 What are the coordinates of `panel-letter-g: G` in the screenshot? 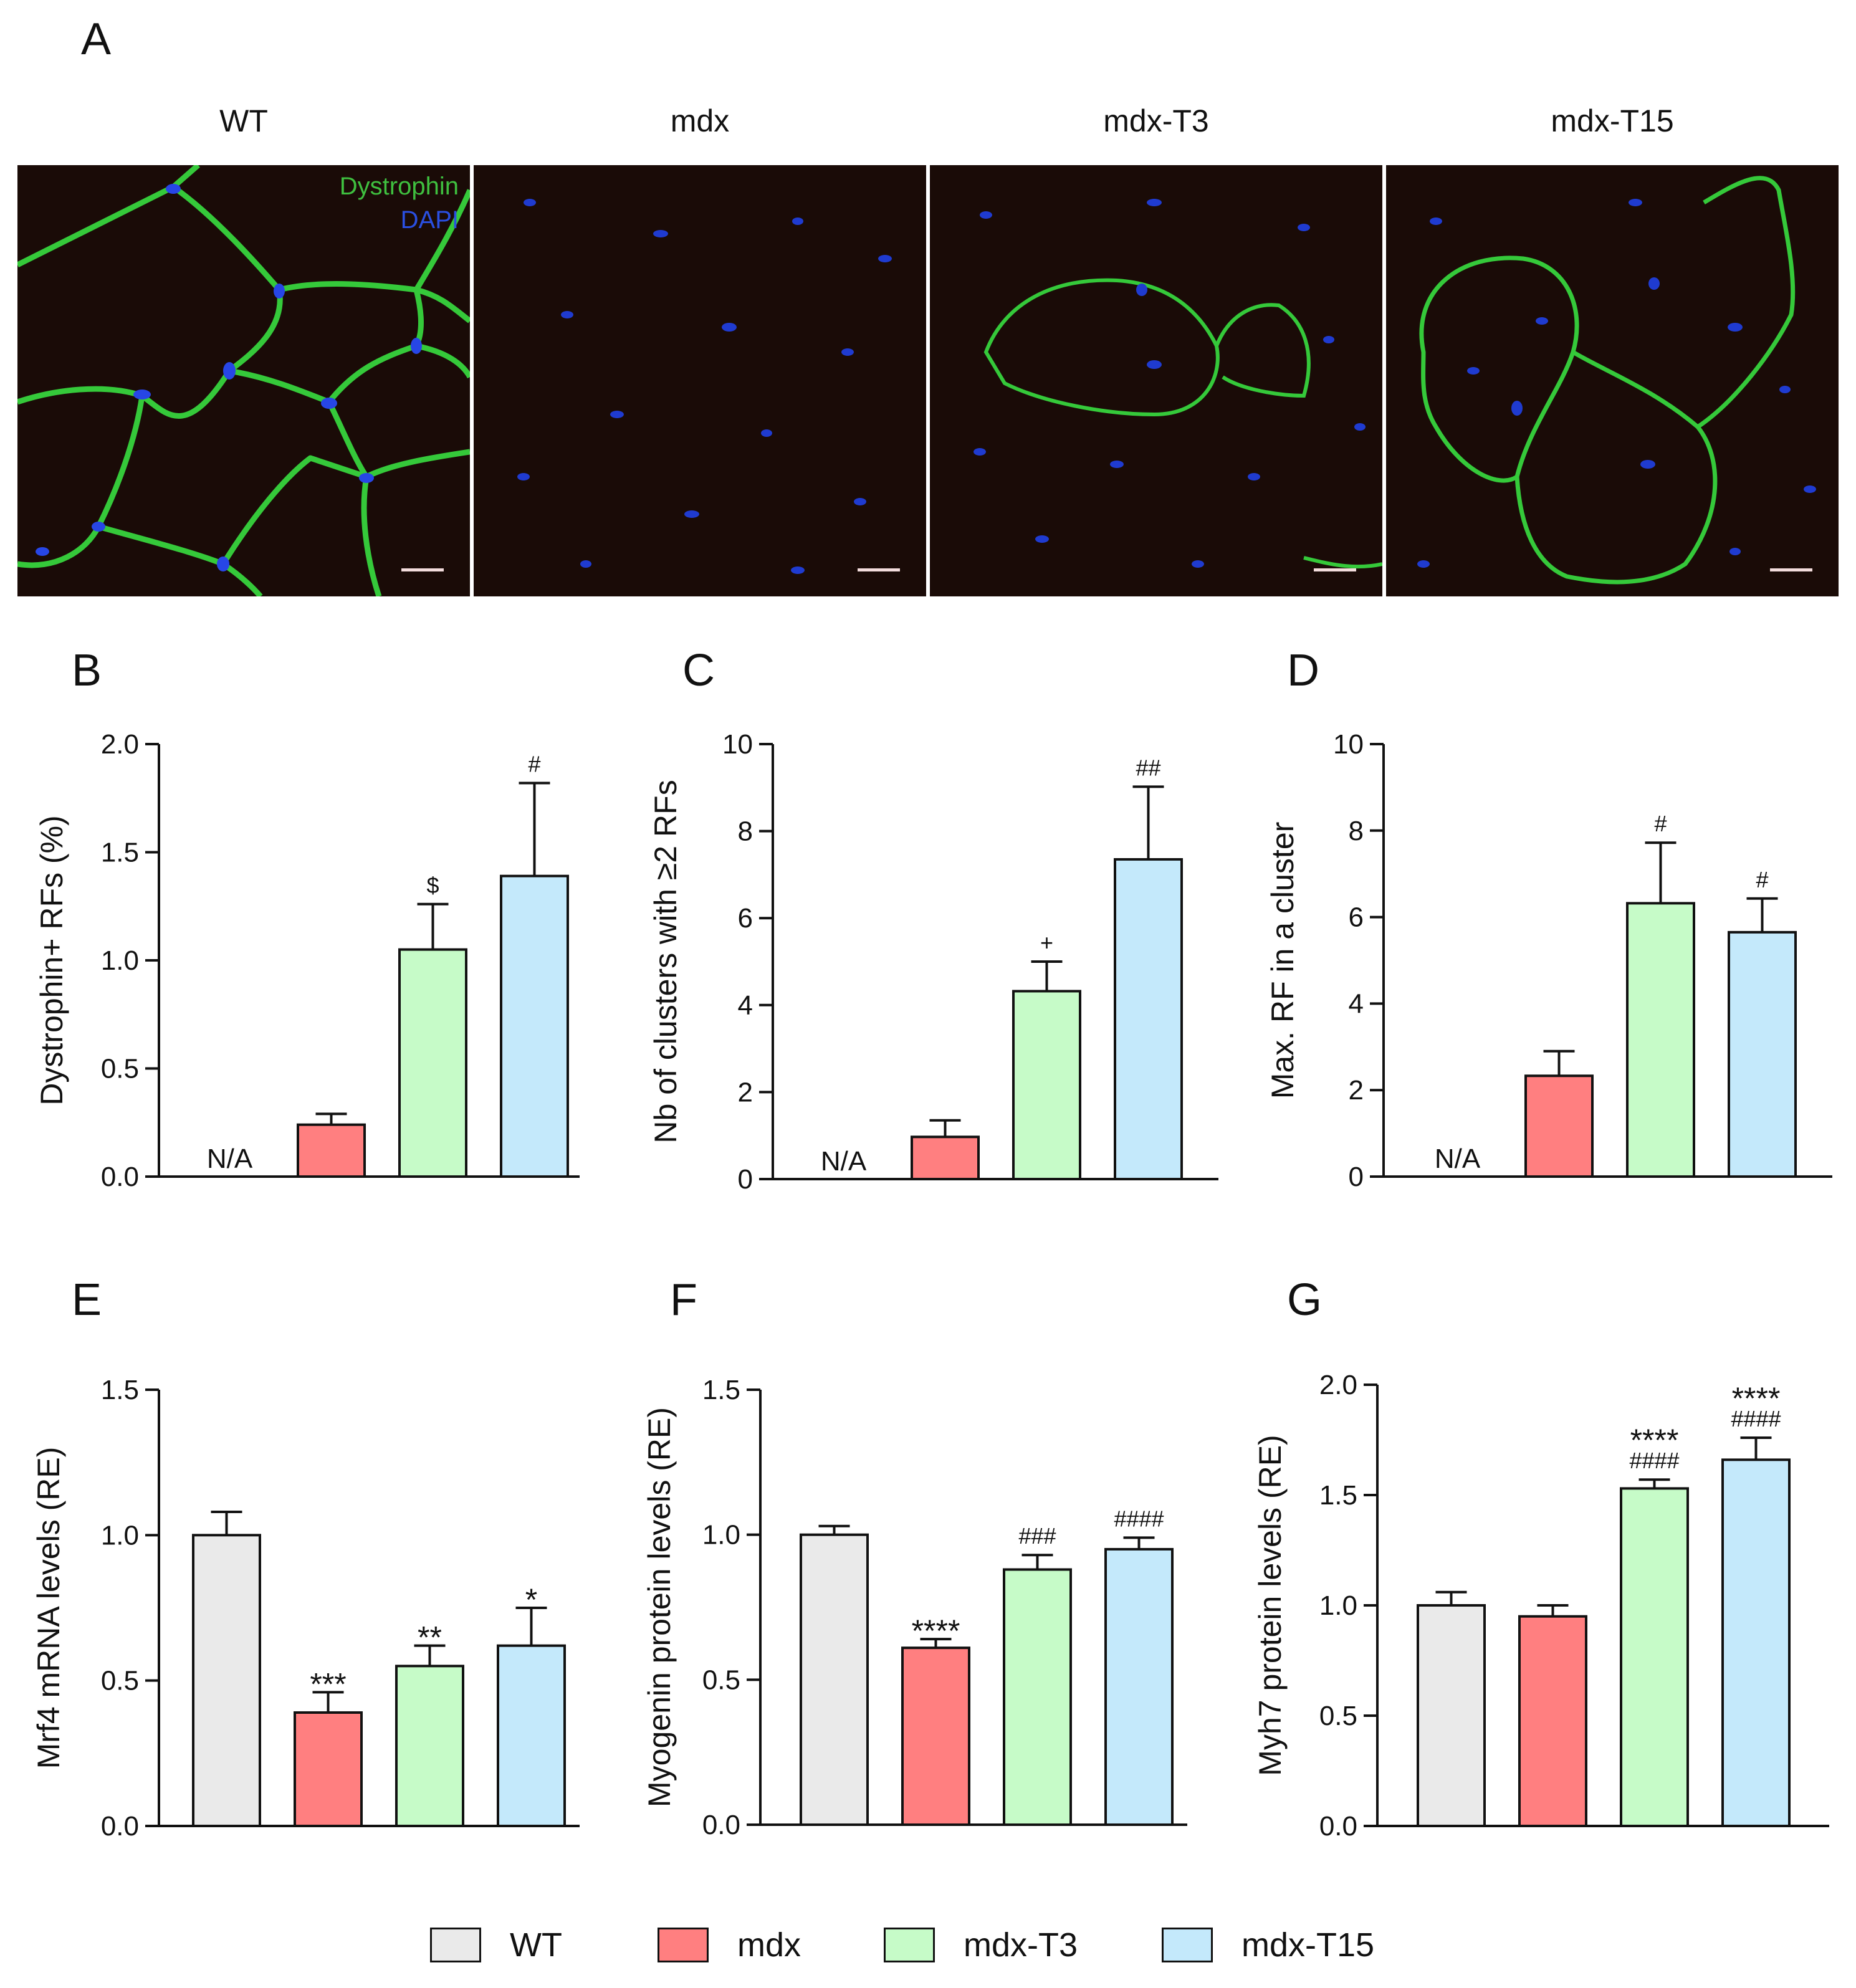 It's located at (1305, 1300).